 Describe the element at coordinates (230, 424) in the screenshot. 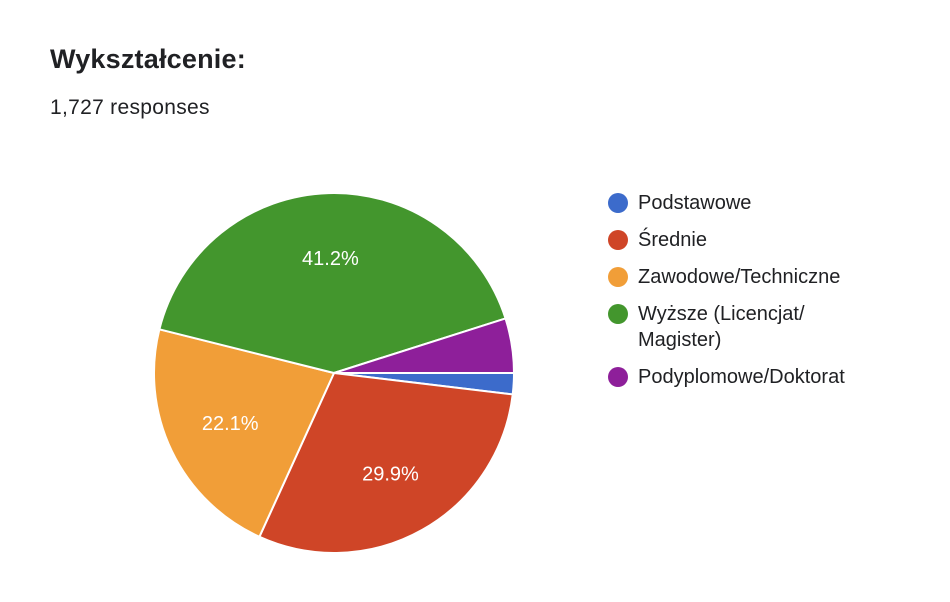

I see `slice-label-3: 22.1%` at that location.